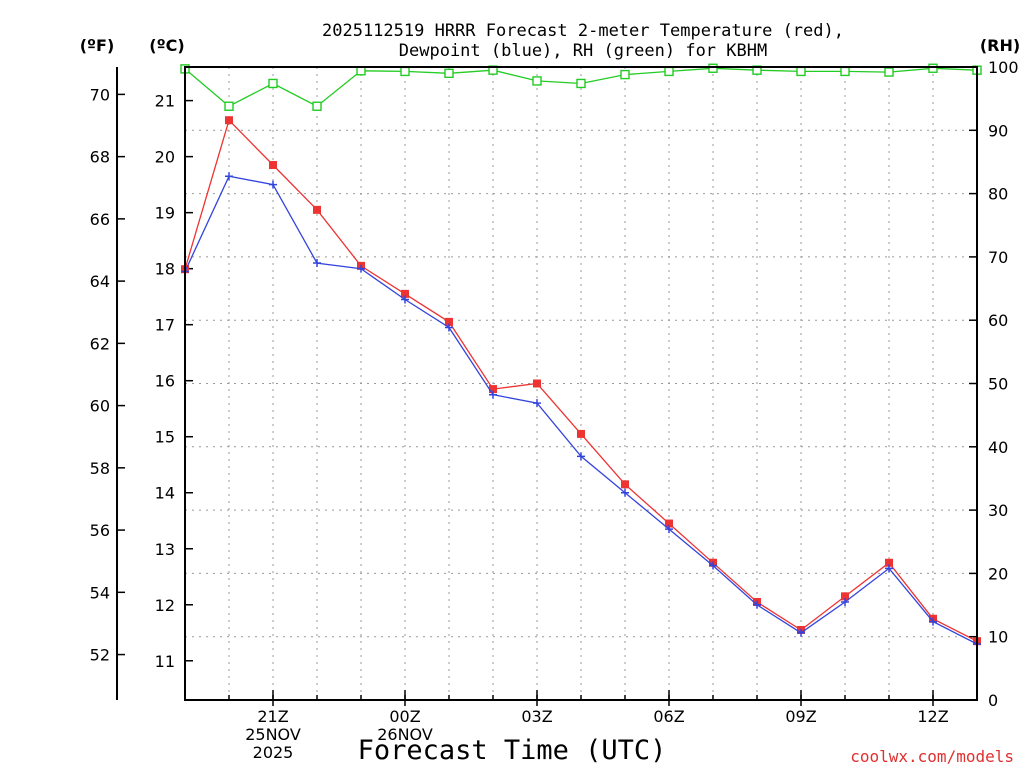 Image resolution: width=1024 pixels, height=768 pixels. What do you see at coordinates (165, 101) in the screenshot?
I see `celsius-tick-label: 21` at bounding box center [165, 101].